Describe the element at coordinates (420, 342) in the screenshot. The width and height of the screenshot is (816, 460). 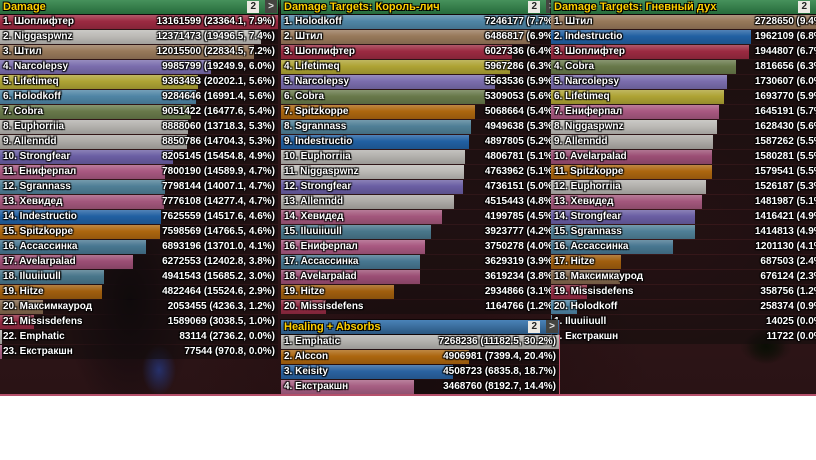
I see `meter-row: 1. Emphatic 7268236 (11182.5, 30.2%)` at that location.